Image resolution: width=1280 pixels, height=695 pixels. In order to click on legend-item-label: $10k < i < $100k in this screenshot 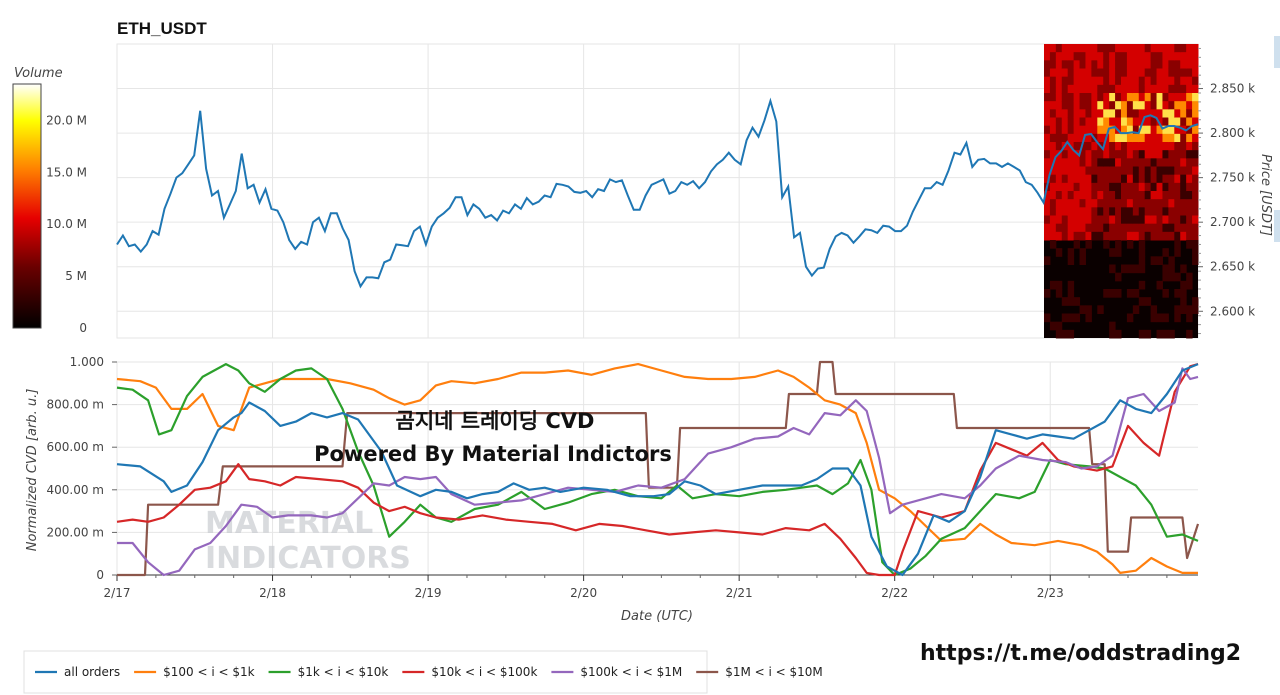, I will do `click(484, 672)`.